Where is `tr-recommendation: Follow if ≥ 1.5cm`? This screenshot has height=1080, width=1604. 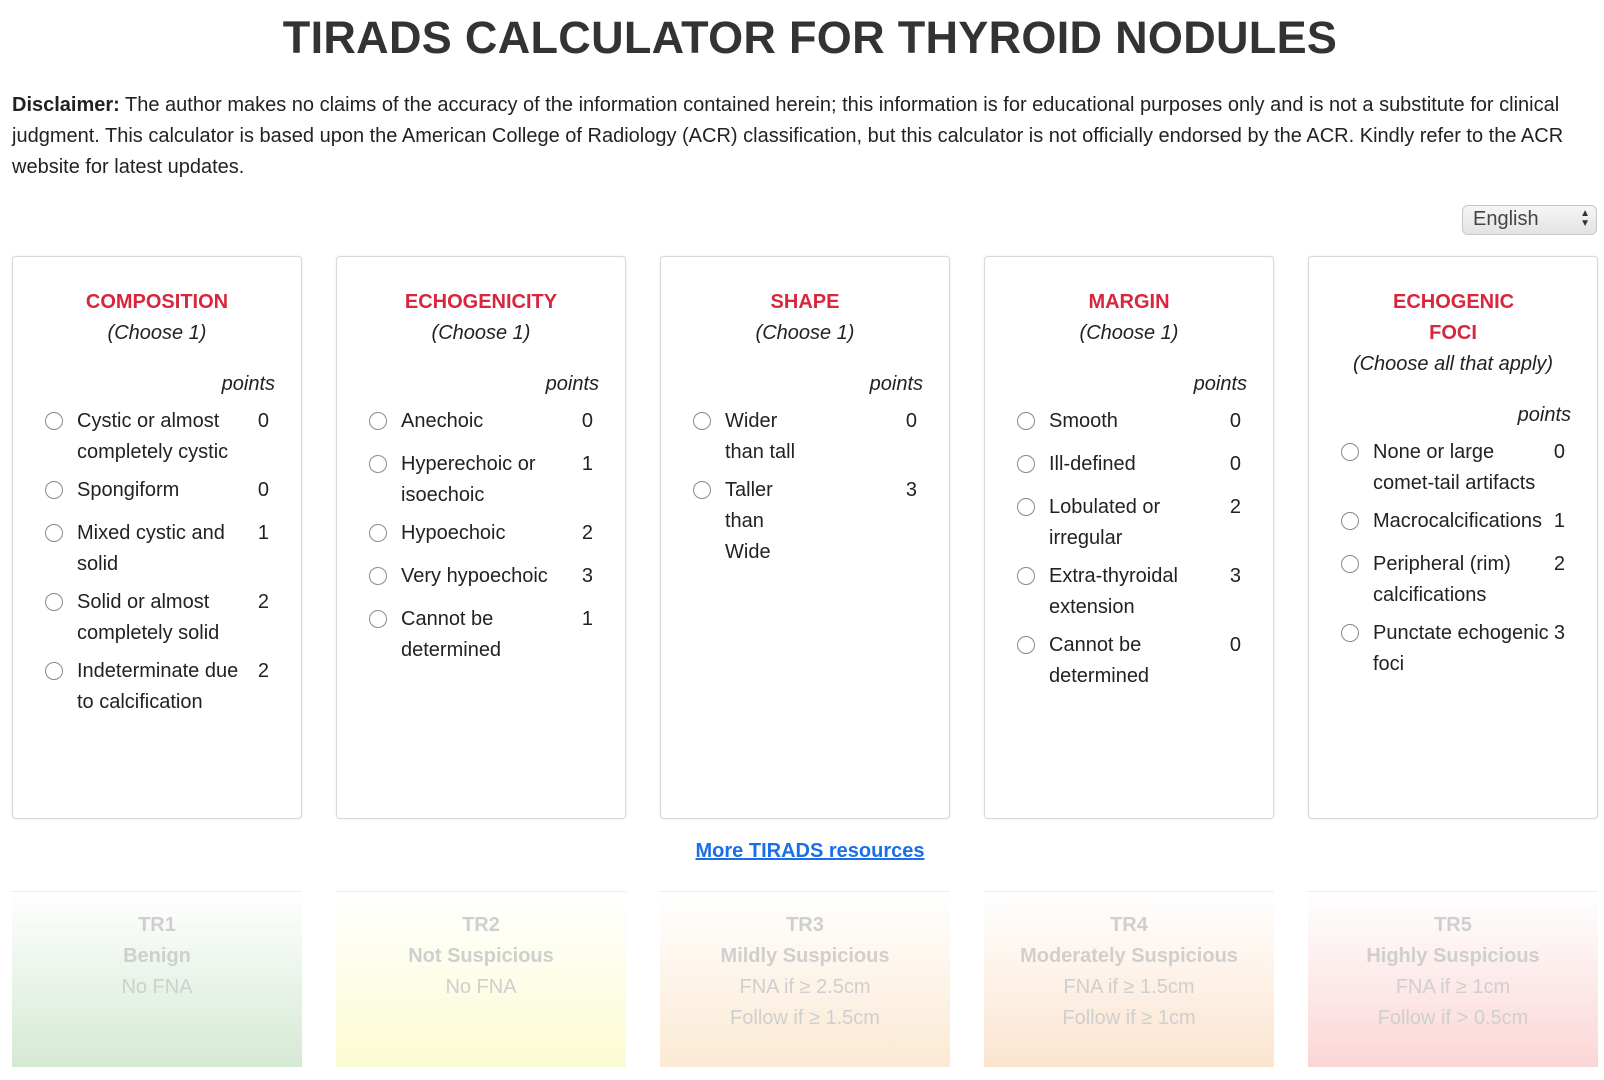
tr-recommendation: Follow if ≥ 1.5cm is located at coordinates (805, 1018).